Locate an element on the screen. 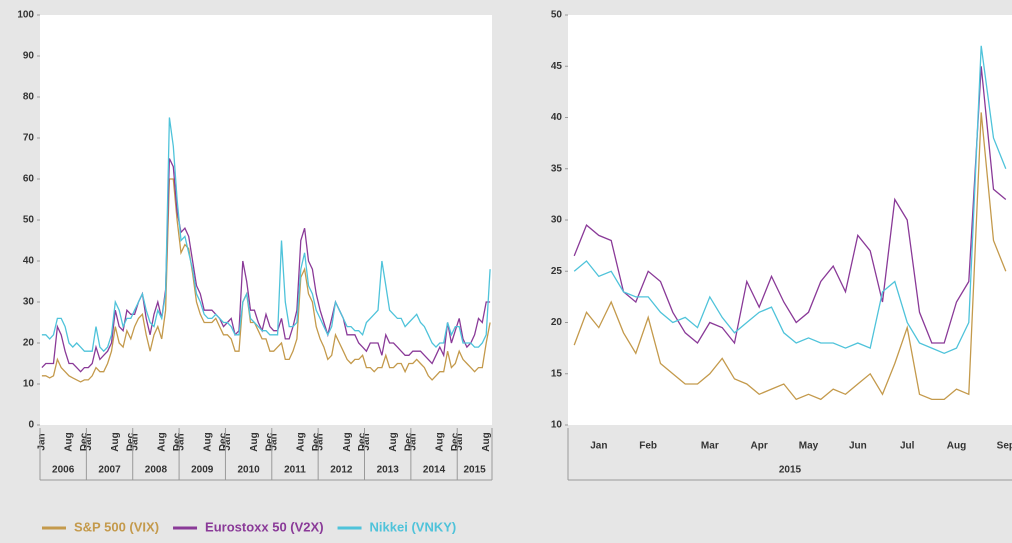 Image resolution: width=1012 pixels, height=543 pixels. year-label: 2008 is located at coordinates (156, 470).